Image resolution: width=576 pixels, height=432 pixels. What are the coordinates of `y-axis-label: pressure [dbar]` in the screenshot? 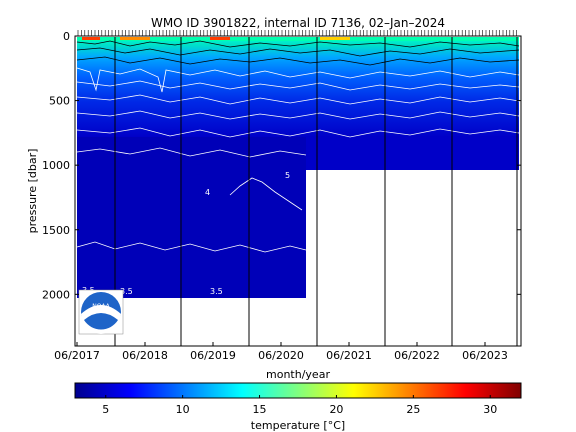 It's located at (32, 191).